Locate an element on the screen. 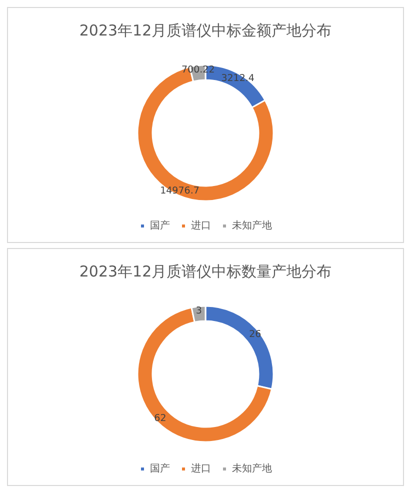 This screenshot has width=411, height=493. chart-title: 2023年12月质谱仪中标金额产地分布 is located at coordinates (205, 31).